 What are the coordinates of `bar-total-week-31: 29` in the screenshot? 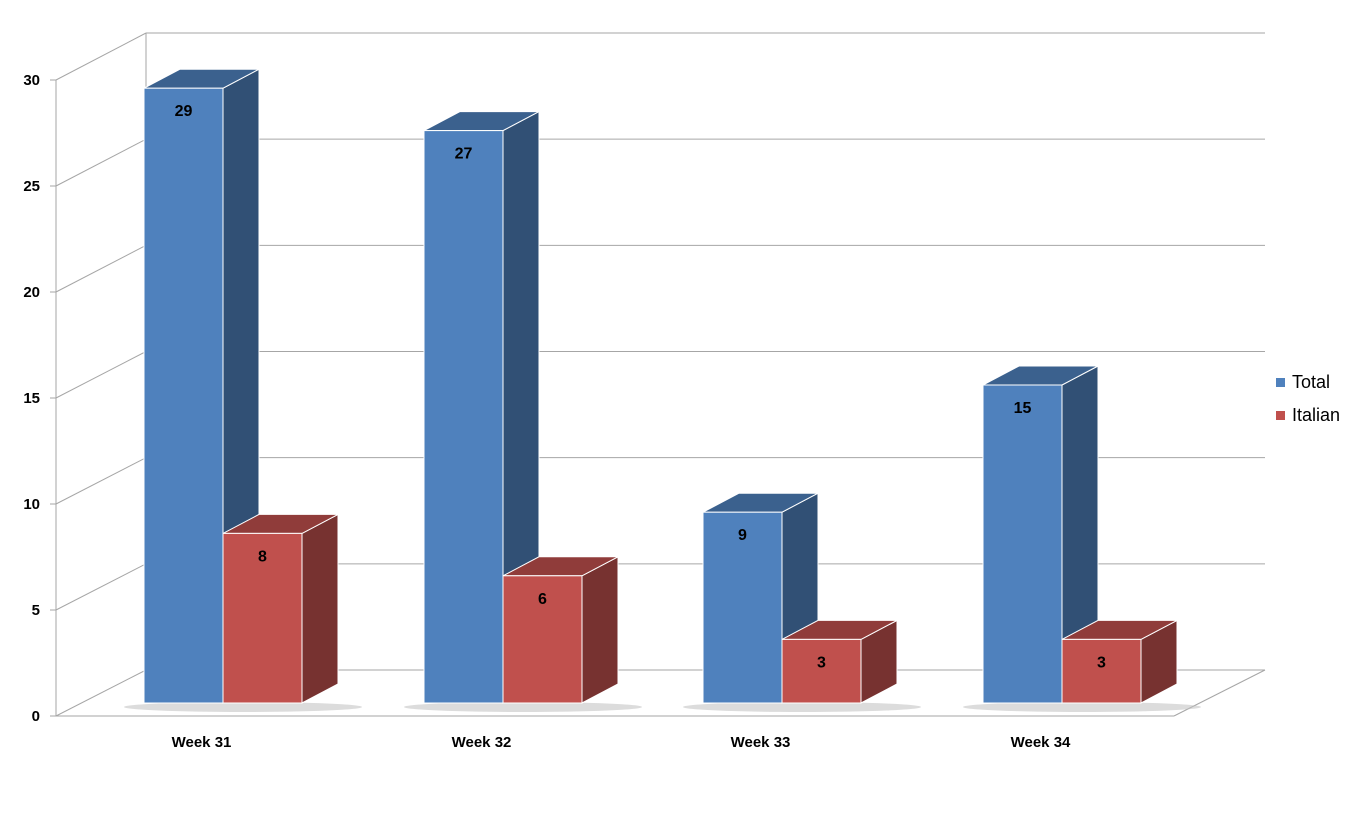 It's located at (201, 386).